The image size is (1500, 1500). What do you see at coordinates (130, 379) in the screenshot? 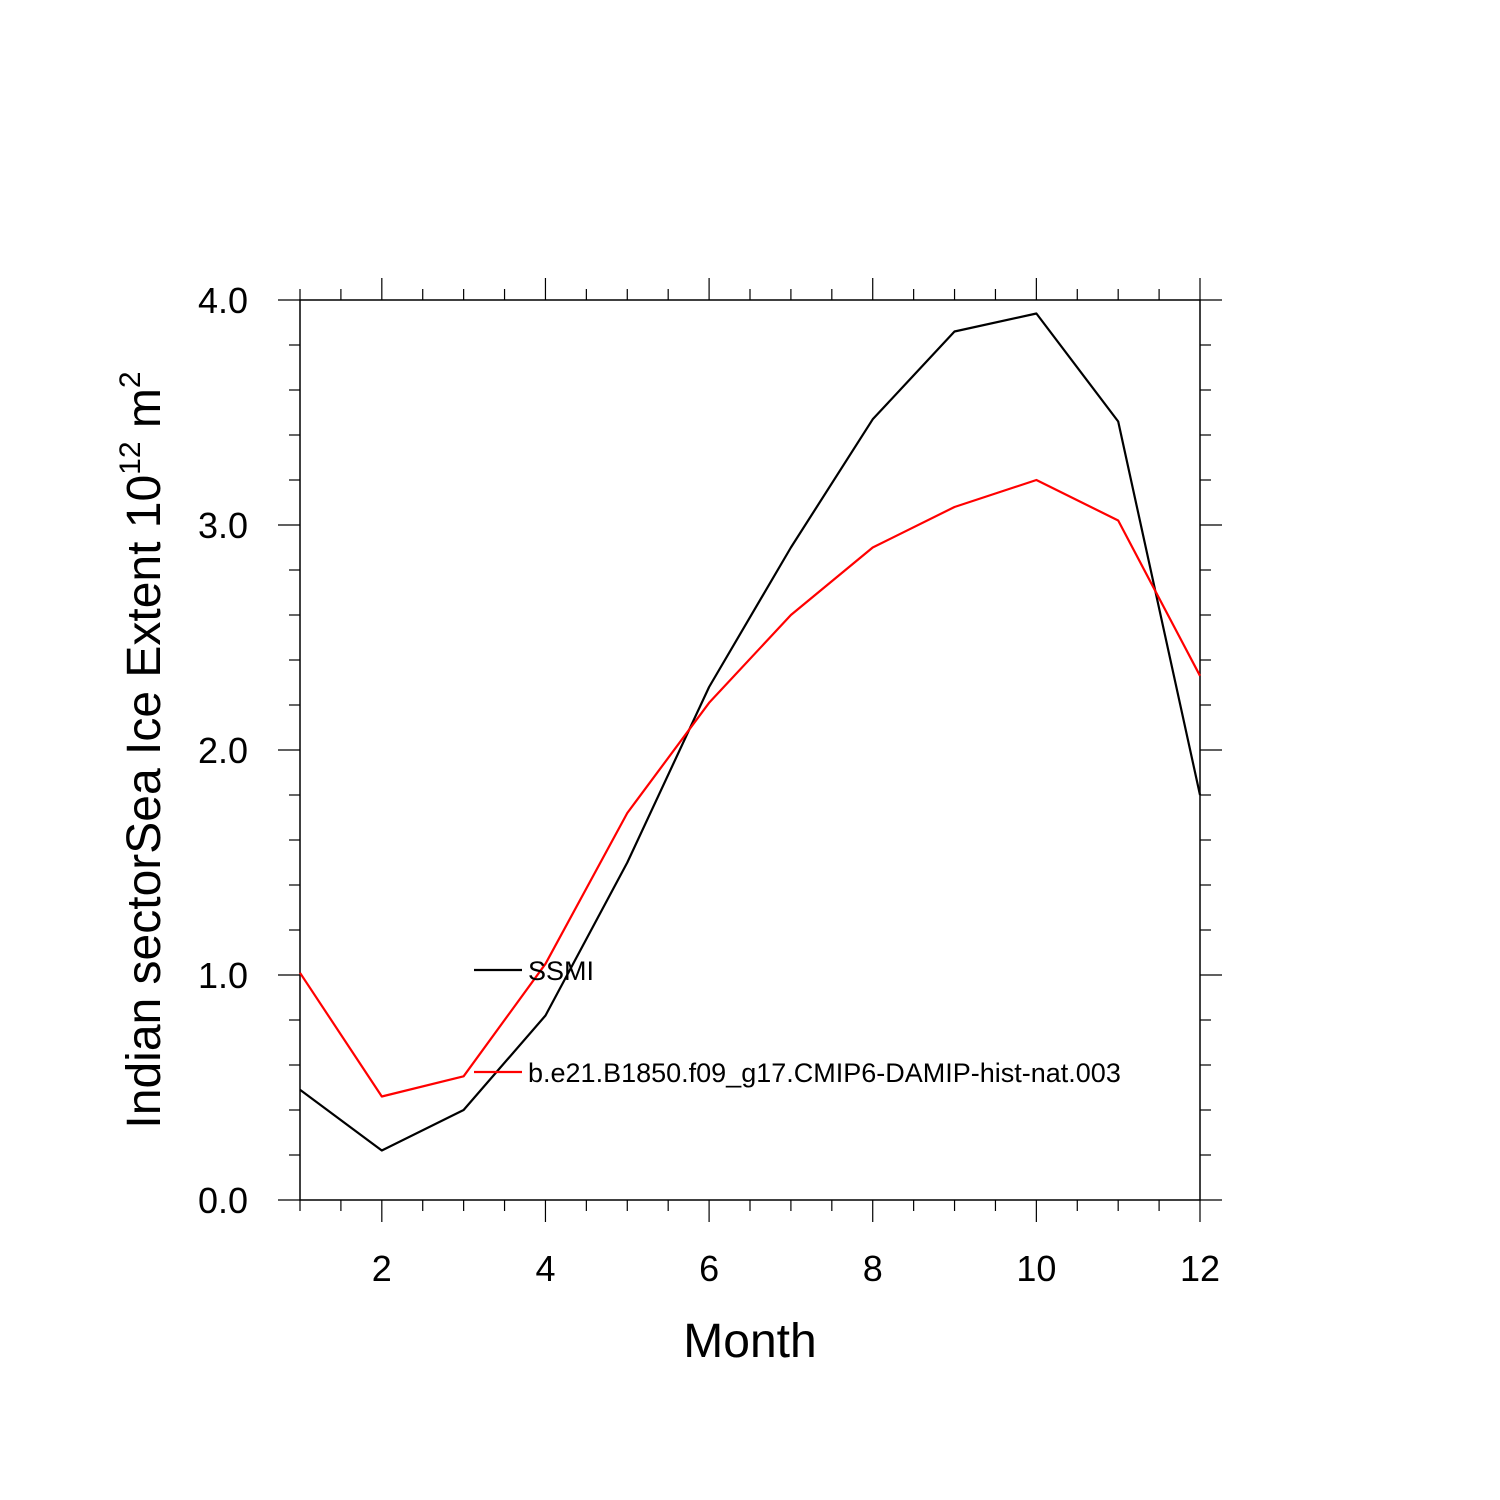
I see `y-axis-title-exponent2: 2` at bounding box center [130, 379].